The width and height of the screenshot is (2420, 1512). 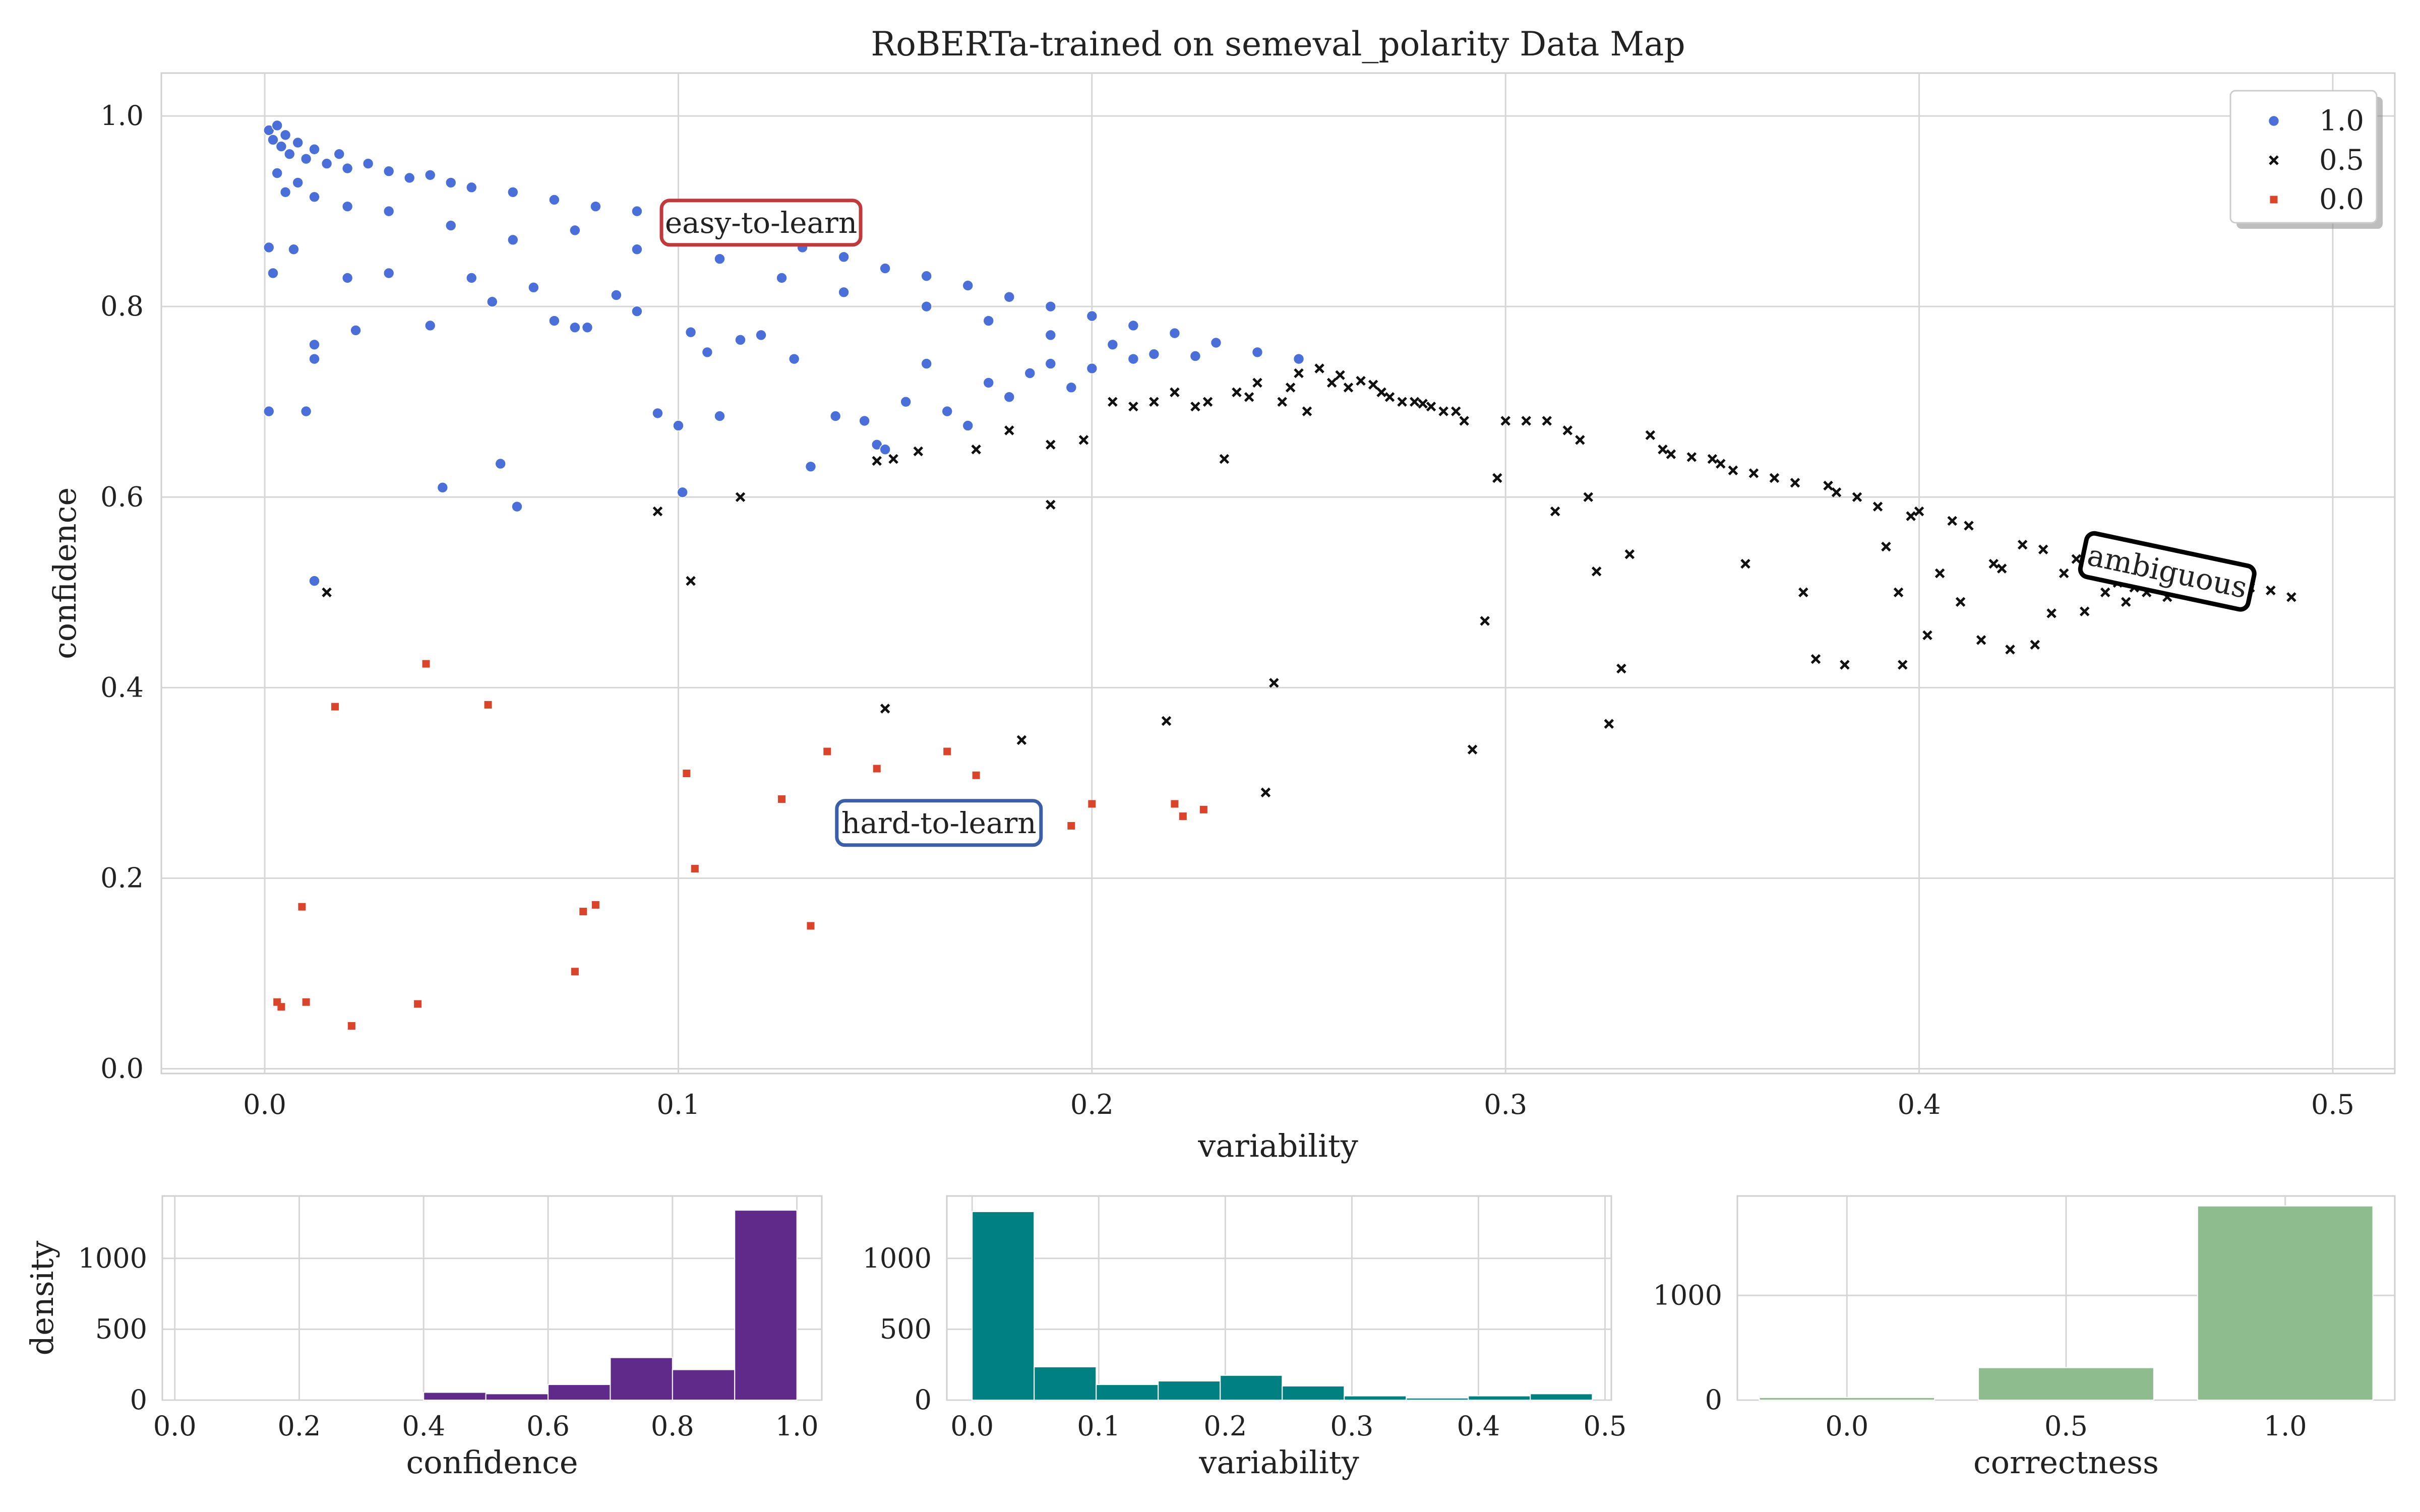 What do you see at coordinates (797, 1426) in the screenshot?
I see `confidence-x-tick-label: 1.0` at bounding box center [797, 1426].